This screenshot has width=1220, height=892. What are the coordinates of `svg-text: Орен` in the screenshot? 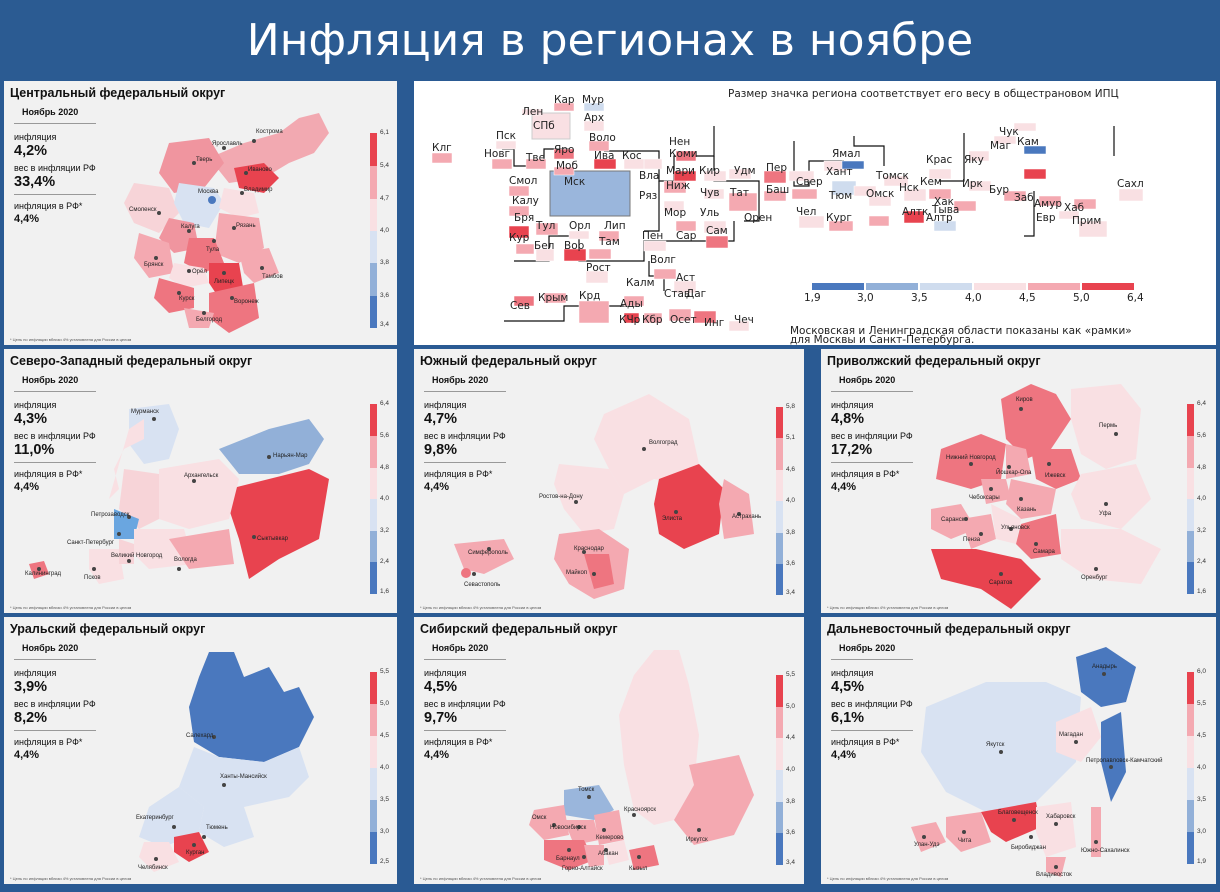 It's located at (758, 218).